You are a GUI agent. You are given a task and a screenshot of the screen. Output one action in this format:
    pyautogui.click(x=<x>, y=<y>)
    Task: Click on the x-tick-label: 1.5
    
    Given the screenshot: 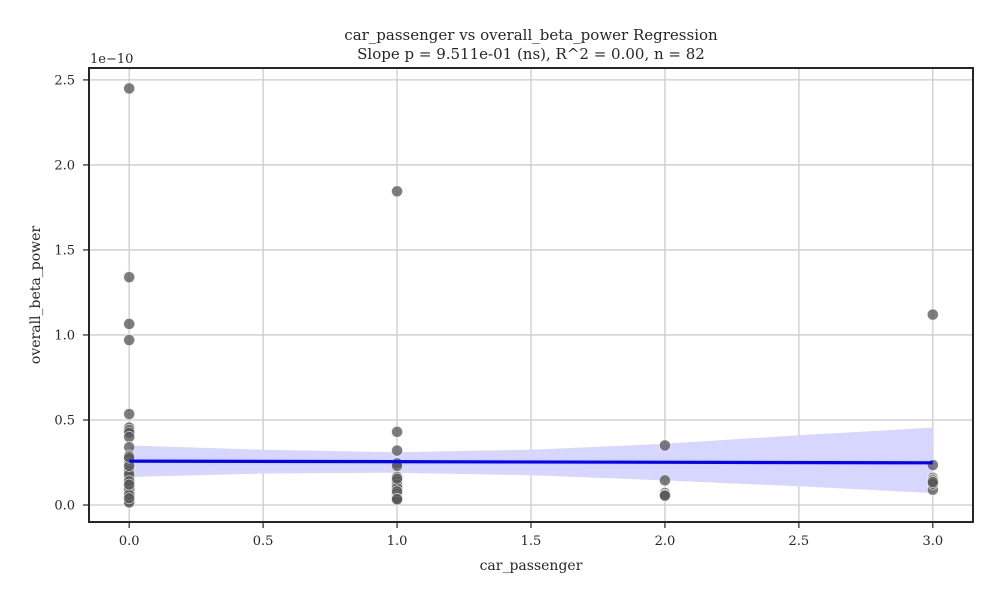 What is the action you would take?
    pyautogui.click(x=531, y=541)
    